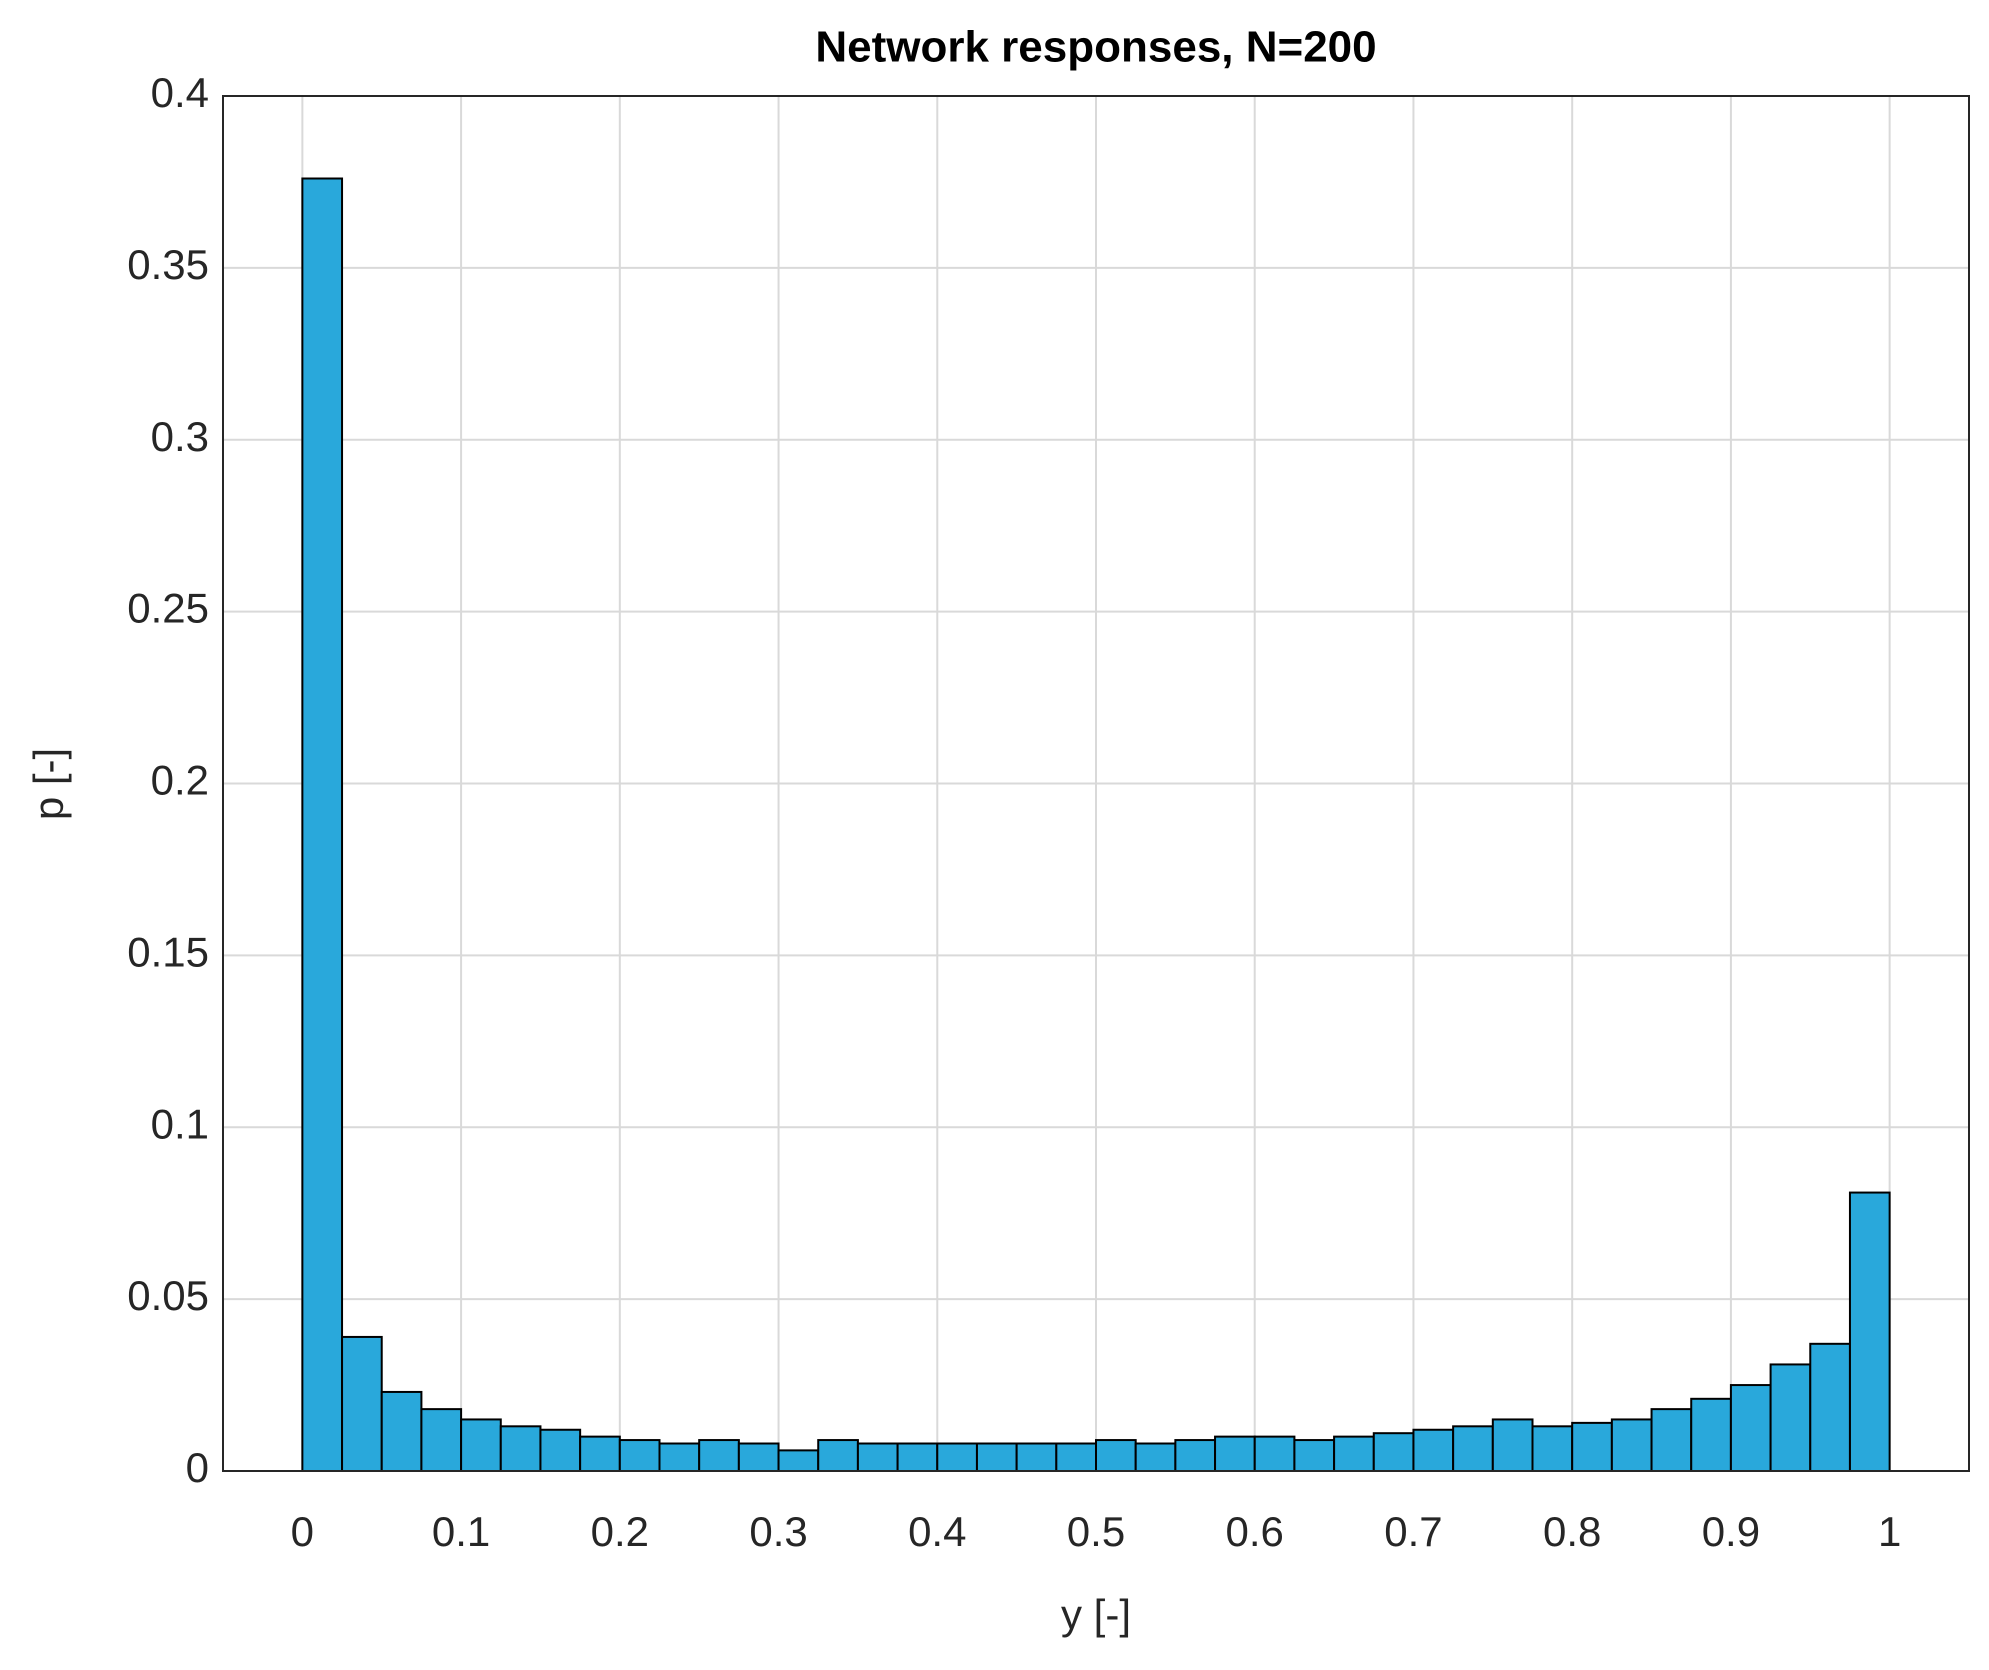  Describe the element at coordinates (1096, 1614) in the screenshot. I see `x-axis-label: y [-]` at that location.